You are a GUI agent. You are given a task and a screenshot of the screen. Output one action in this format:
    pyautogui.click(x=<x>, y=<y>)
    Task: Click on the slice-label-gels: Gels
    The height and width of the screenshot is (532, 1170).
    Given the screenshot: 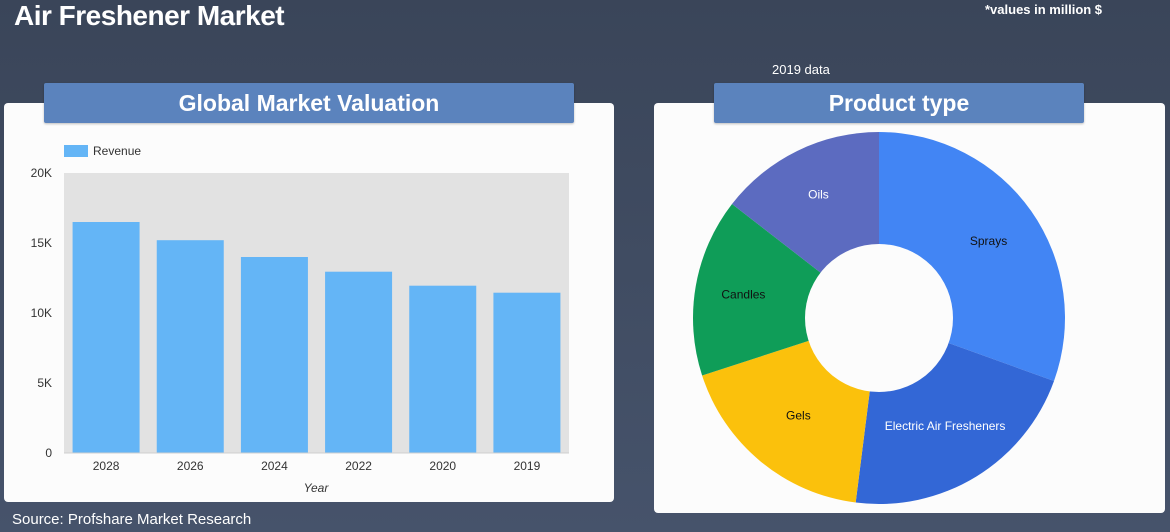 What is the action you would take?
    pyautogui.click(x=798, y=415)
    